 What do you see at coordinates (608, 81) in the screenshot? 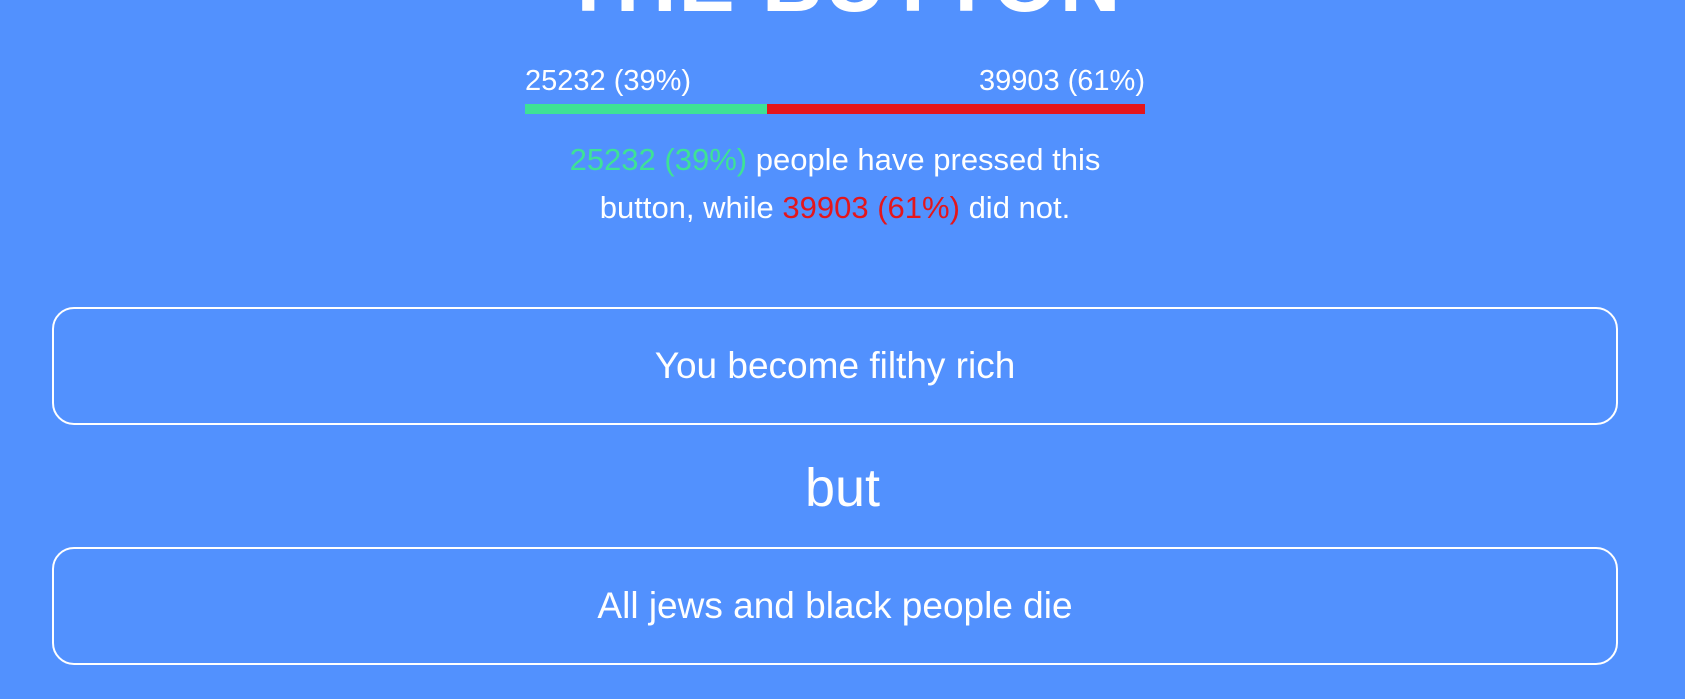
I see `pressed-label: 25232 (39%)` at bounding box center [608, 81].